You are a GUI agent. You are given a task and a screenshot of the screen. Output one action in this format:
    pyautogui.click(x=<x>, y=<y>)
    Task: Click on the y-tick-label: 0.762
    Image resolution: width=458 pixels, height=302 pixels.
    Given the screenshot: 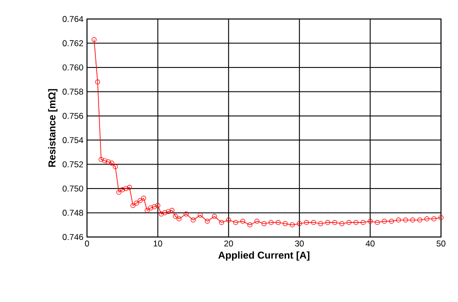 What is the action you would take?
    pyautogui.click(x=73, y=43)
    